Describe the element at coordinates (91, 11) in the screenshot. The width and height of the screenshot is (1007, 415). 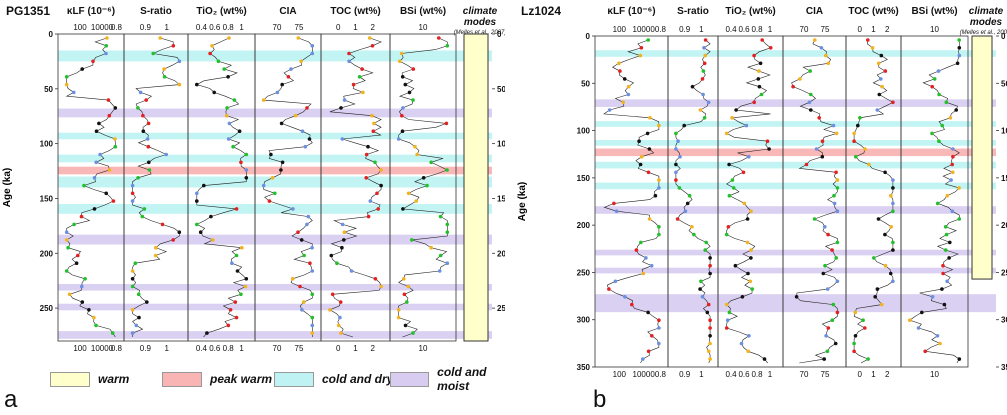
I see `column-title-k: κLF (10⁻⁶)` at that location.